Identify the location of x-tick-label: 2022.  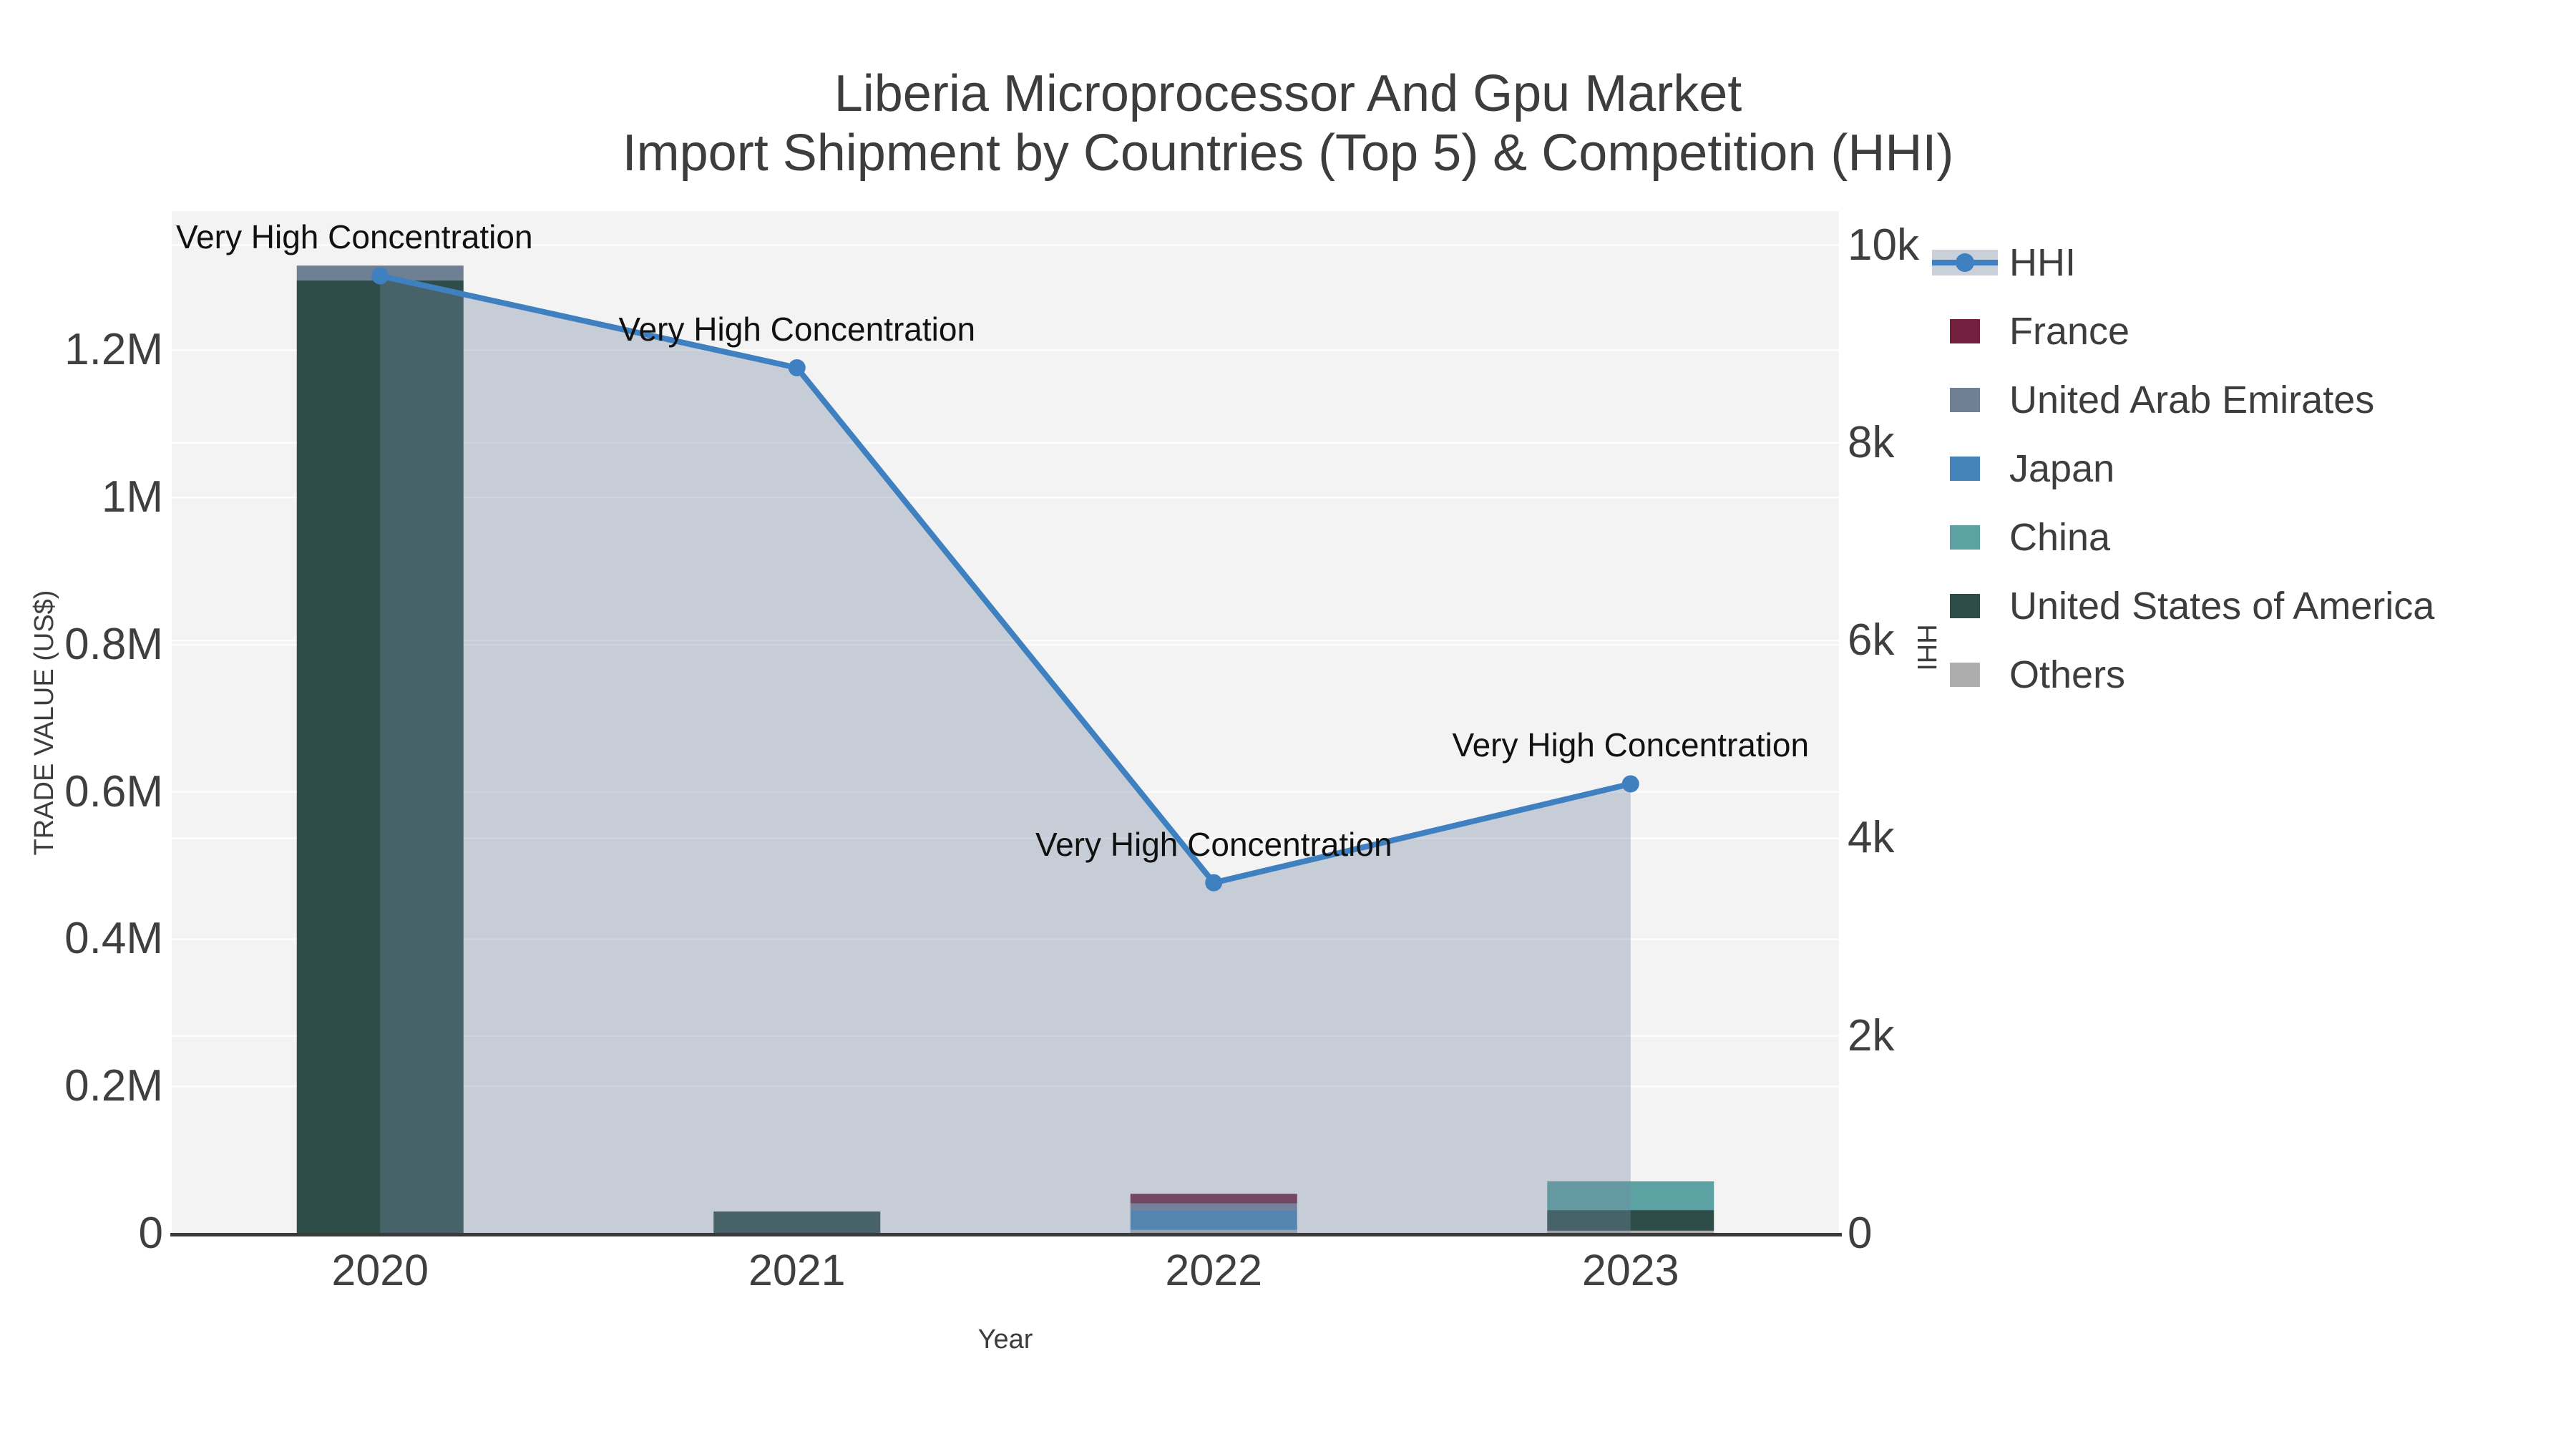
(1214, 1270).